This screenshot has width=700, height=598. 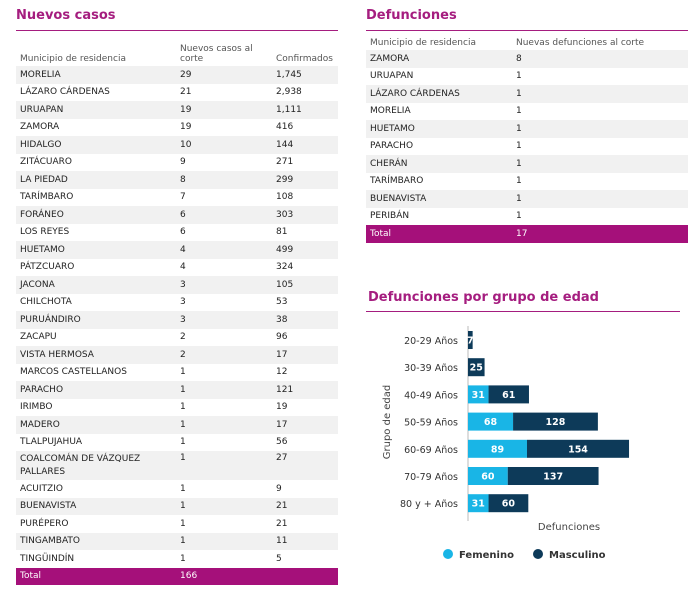 What do you see at coordinates (177, 390) in the screenshot?
I see `table-row: PARACHO 1 121` at bounding box center [177, 390].